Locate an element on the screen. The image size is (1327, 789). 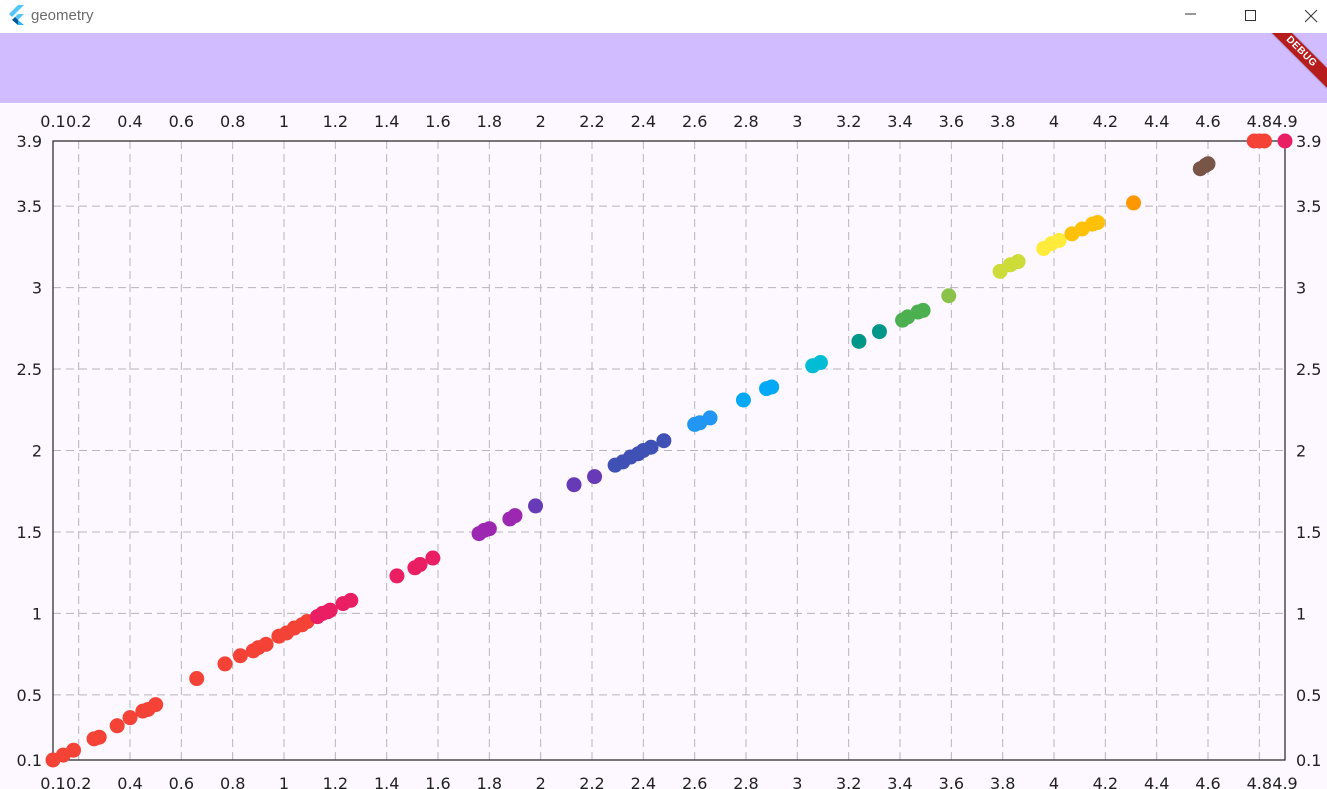
y-tick-label-right: 3.5 is located at coordinates (1308, 206).